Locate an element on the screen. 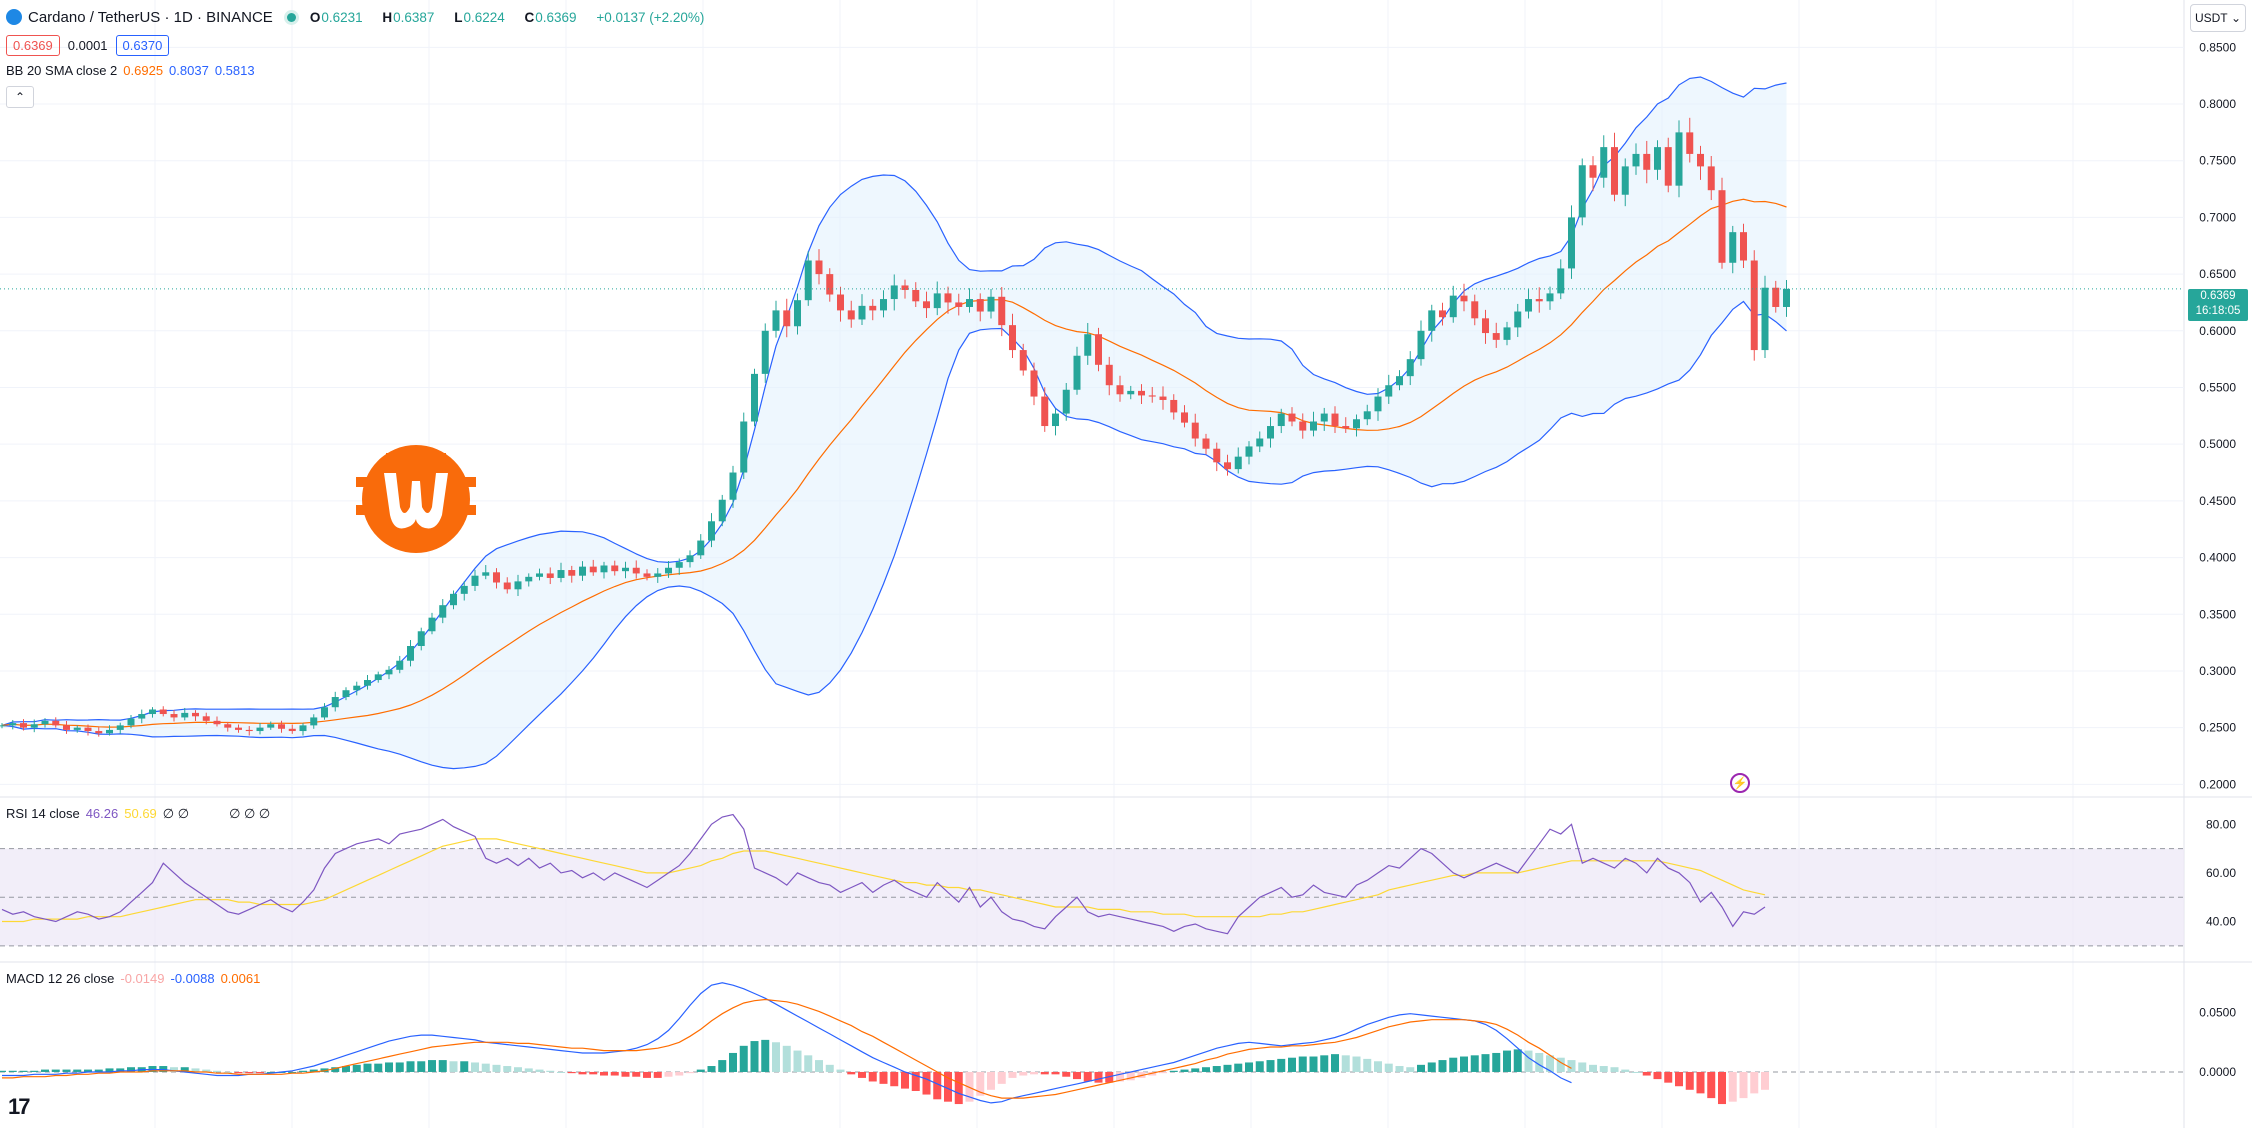 This screenshot has width=2252, height=1133. rsi-legend-name: RSI 14 close is located at coordinates (43, 813).